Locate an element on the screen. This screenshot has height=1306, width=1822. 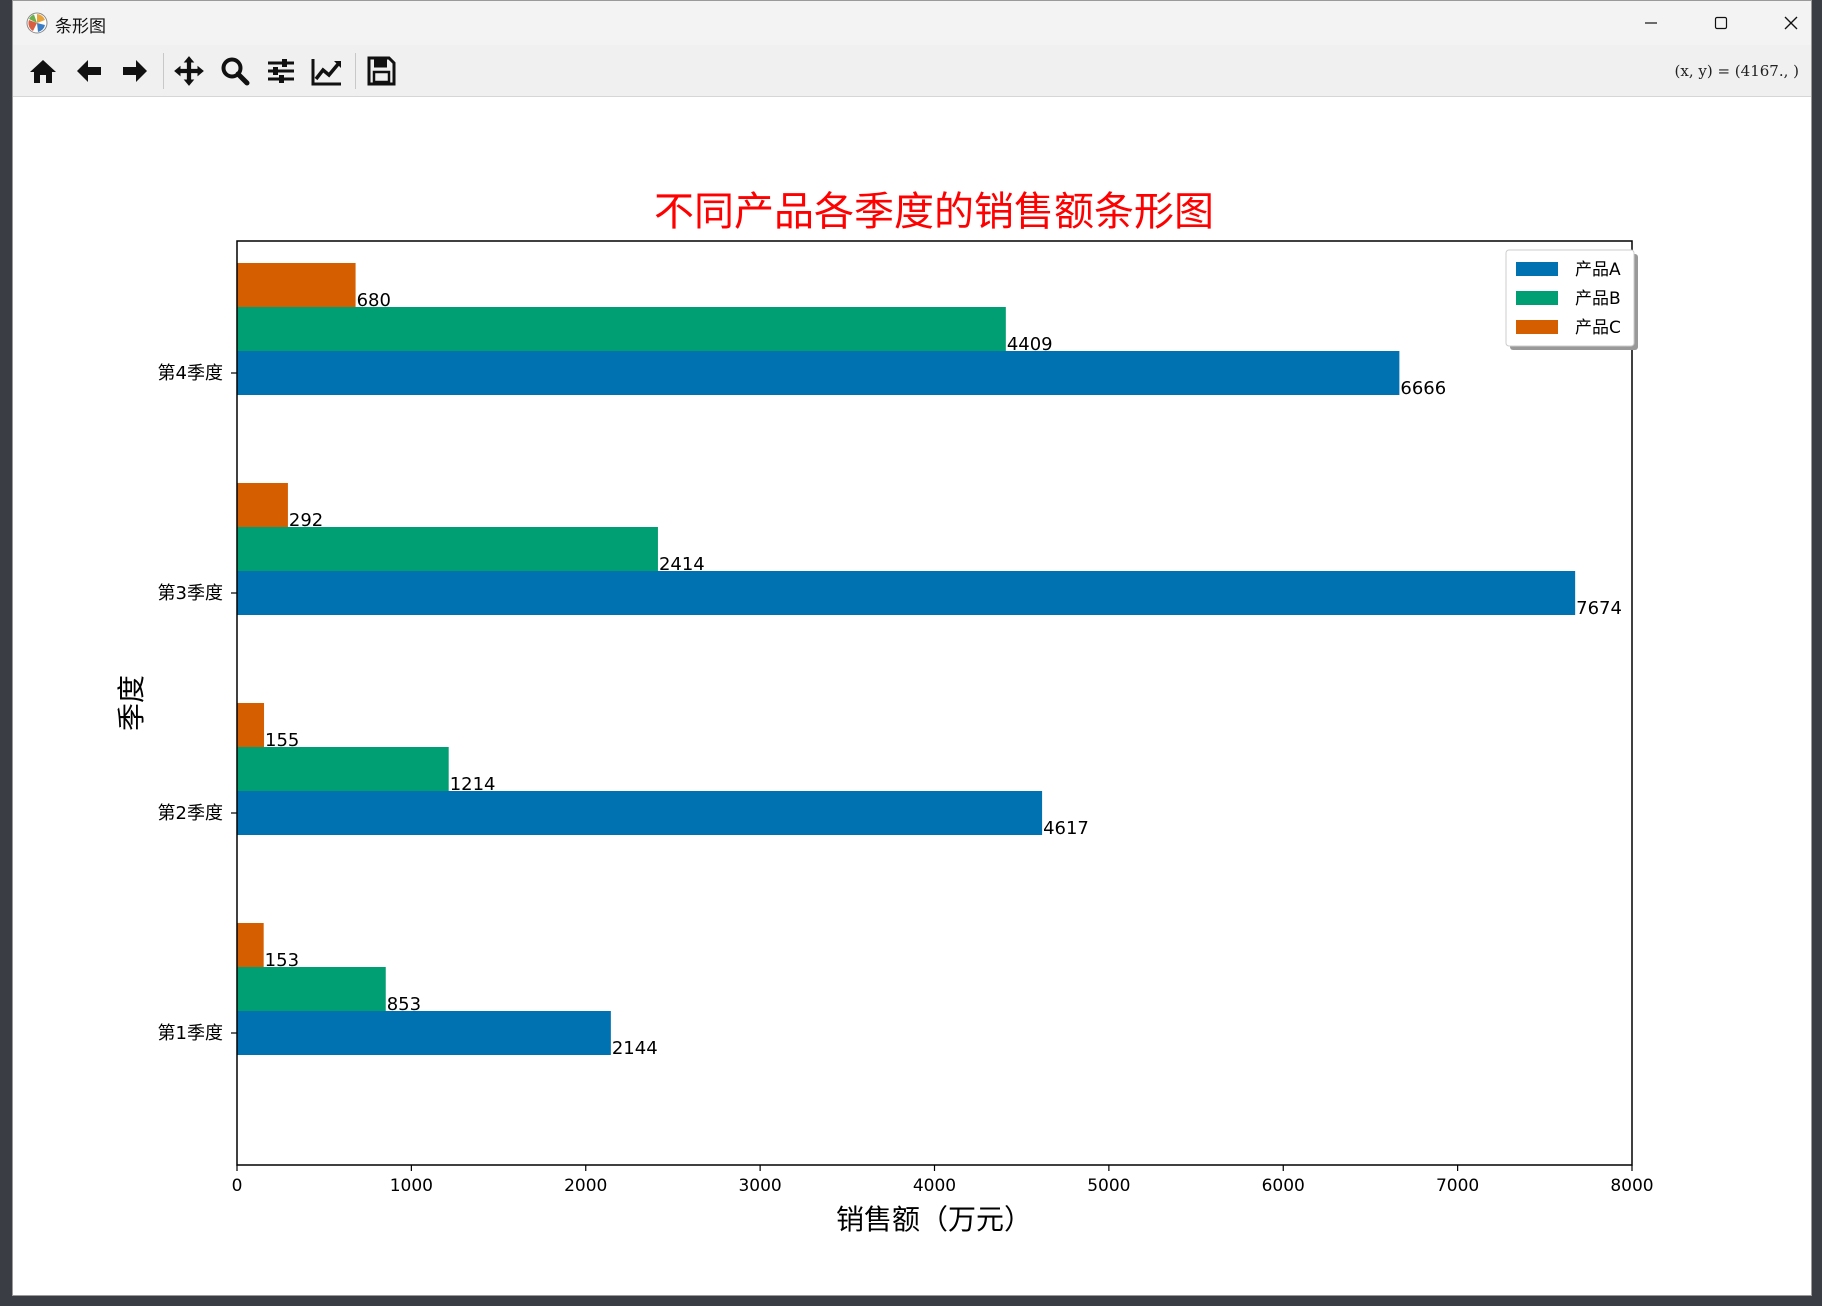
save-button is located at coordinates (381, 71).